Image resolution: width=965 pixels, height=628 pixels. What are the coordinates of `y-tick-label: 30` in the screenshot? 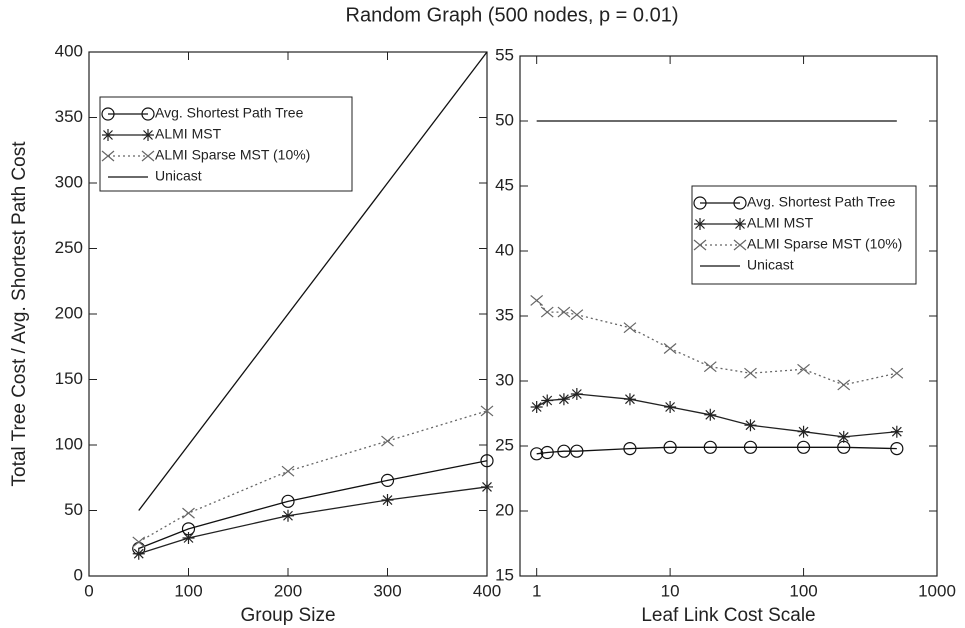 It's located at (504, 379).